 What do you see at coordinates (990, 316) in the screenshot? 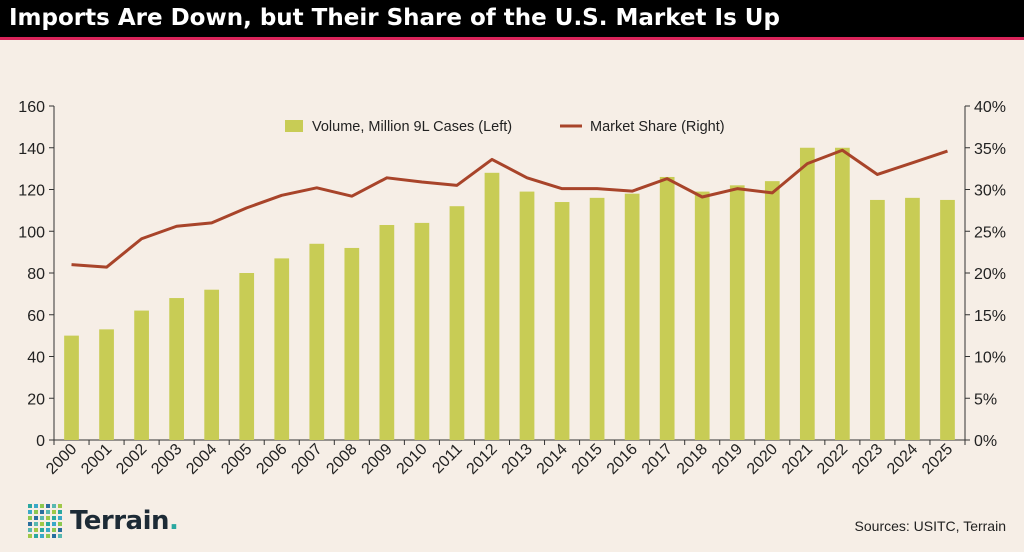
I see `right-y-tick-label: 15%` at bounding box center [990, 316].